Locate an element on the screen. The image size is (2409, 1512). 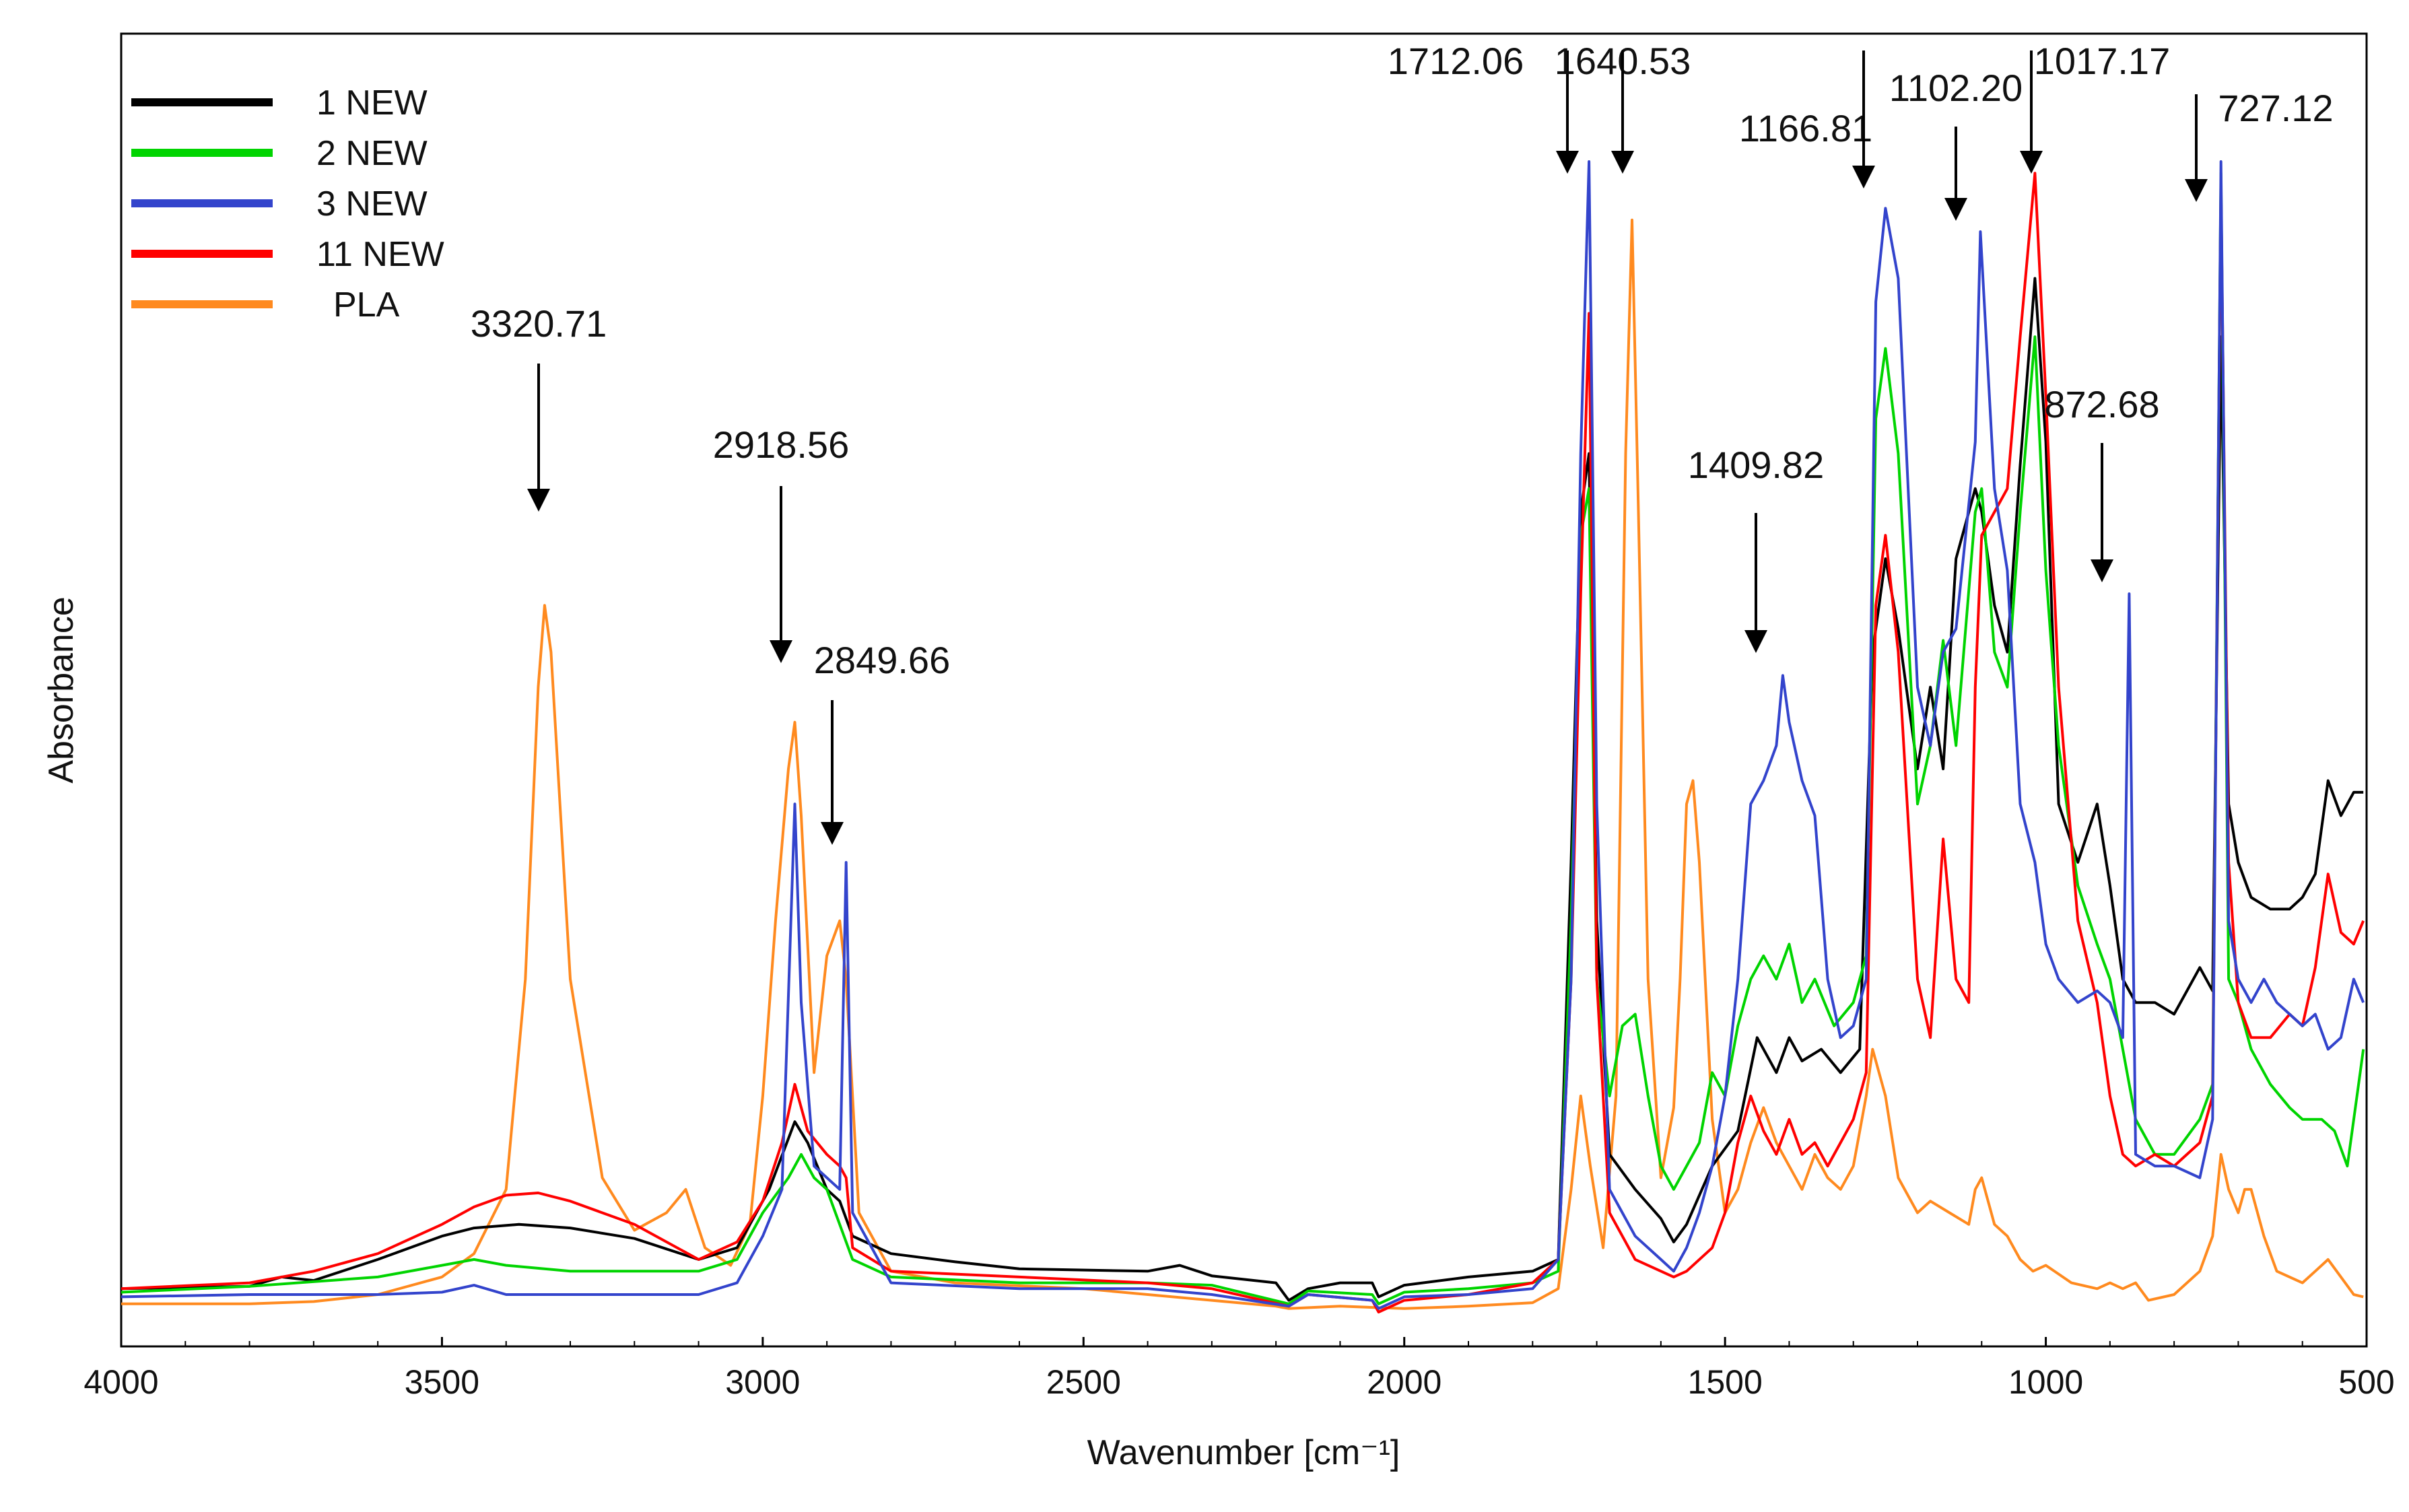
x-tick-label: 2000 is located at coordinates (1404, 1382).